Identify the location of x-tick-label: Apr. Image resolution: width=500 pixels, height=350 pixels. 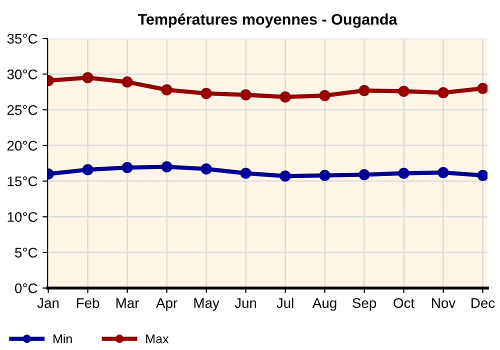
(167, 304).